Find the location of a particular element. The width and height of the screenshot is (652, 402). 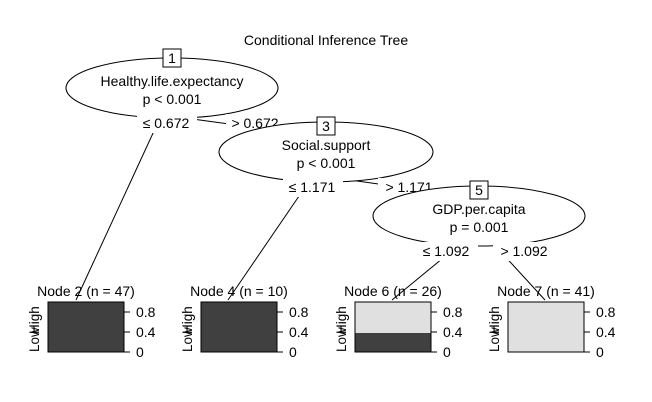

terminal-node-label: Node 4 (n = 10) is located at coordinates (239, 291).